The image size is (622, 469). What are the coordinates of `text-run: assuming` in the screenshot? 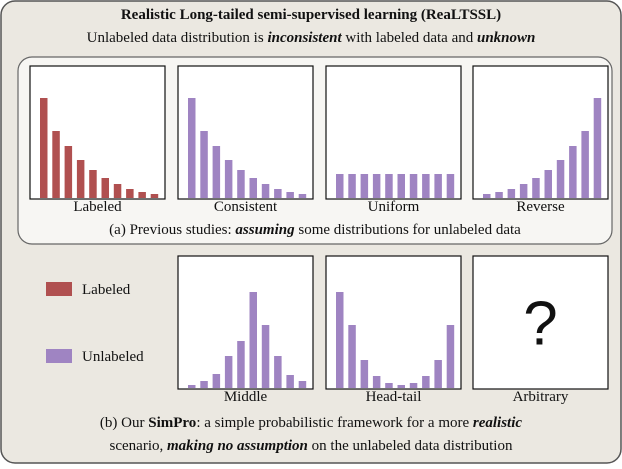 It's located at (265, 230).